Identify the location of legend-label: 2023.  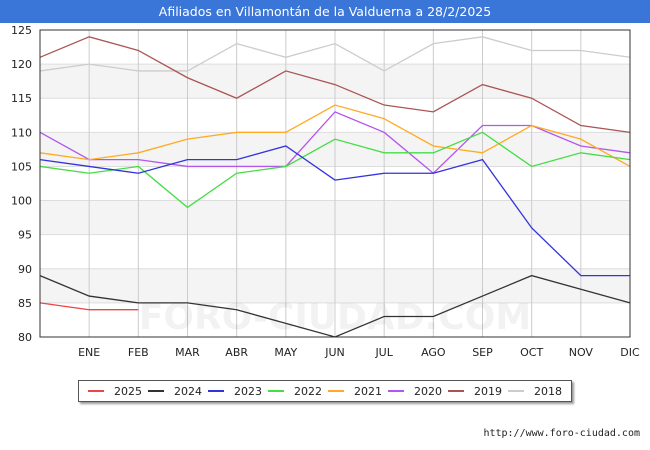
(248, 391).